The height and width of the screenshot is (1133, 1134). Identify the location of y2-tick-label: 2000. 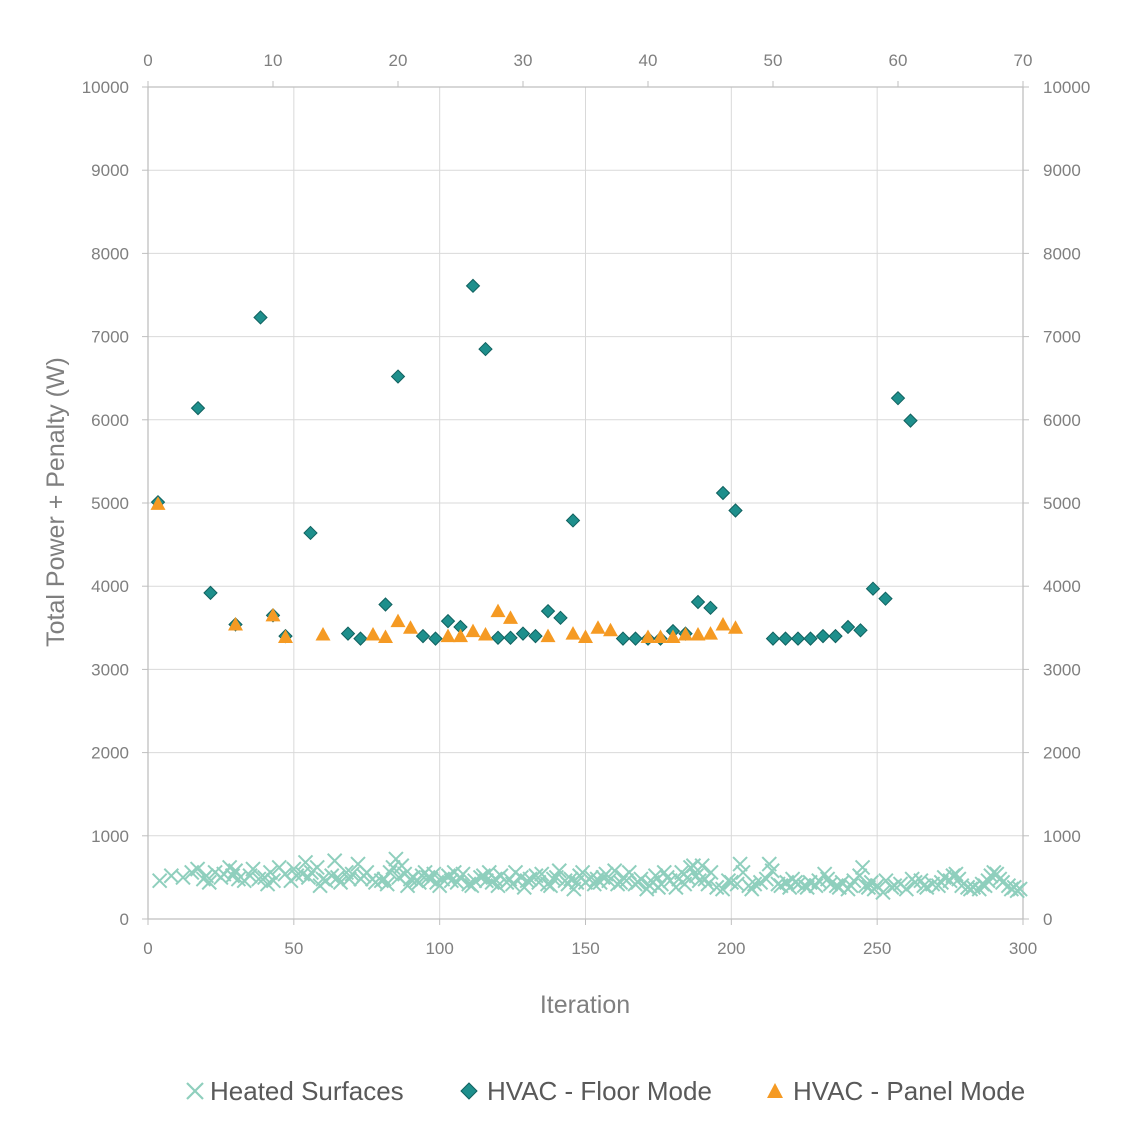
(1062, 753).